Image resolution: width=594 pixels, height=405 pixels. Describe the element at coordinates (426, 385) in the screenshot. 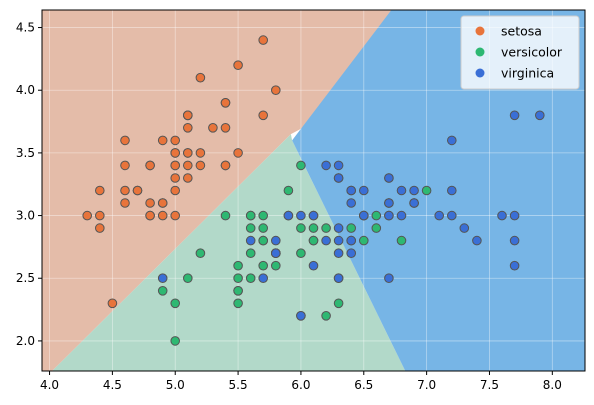

I see `x-tick-label: 7.0` at that location.